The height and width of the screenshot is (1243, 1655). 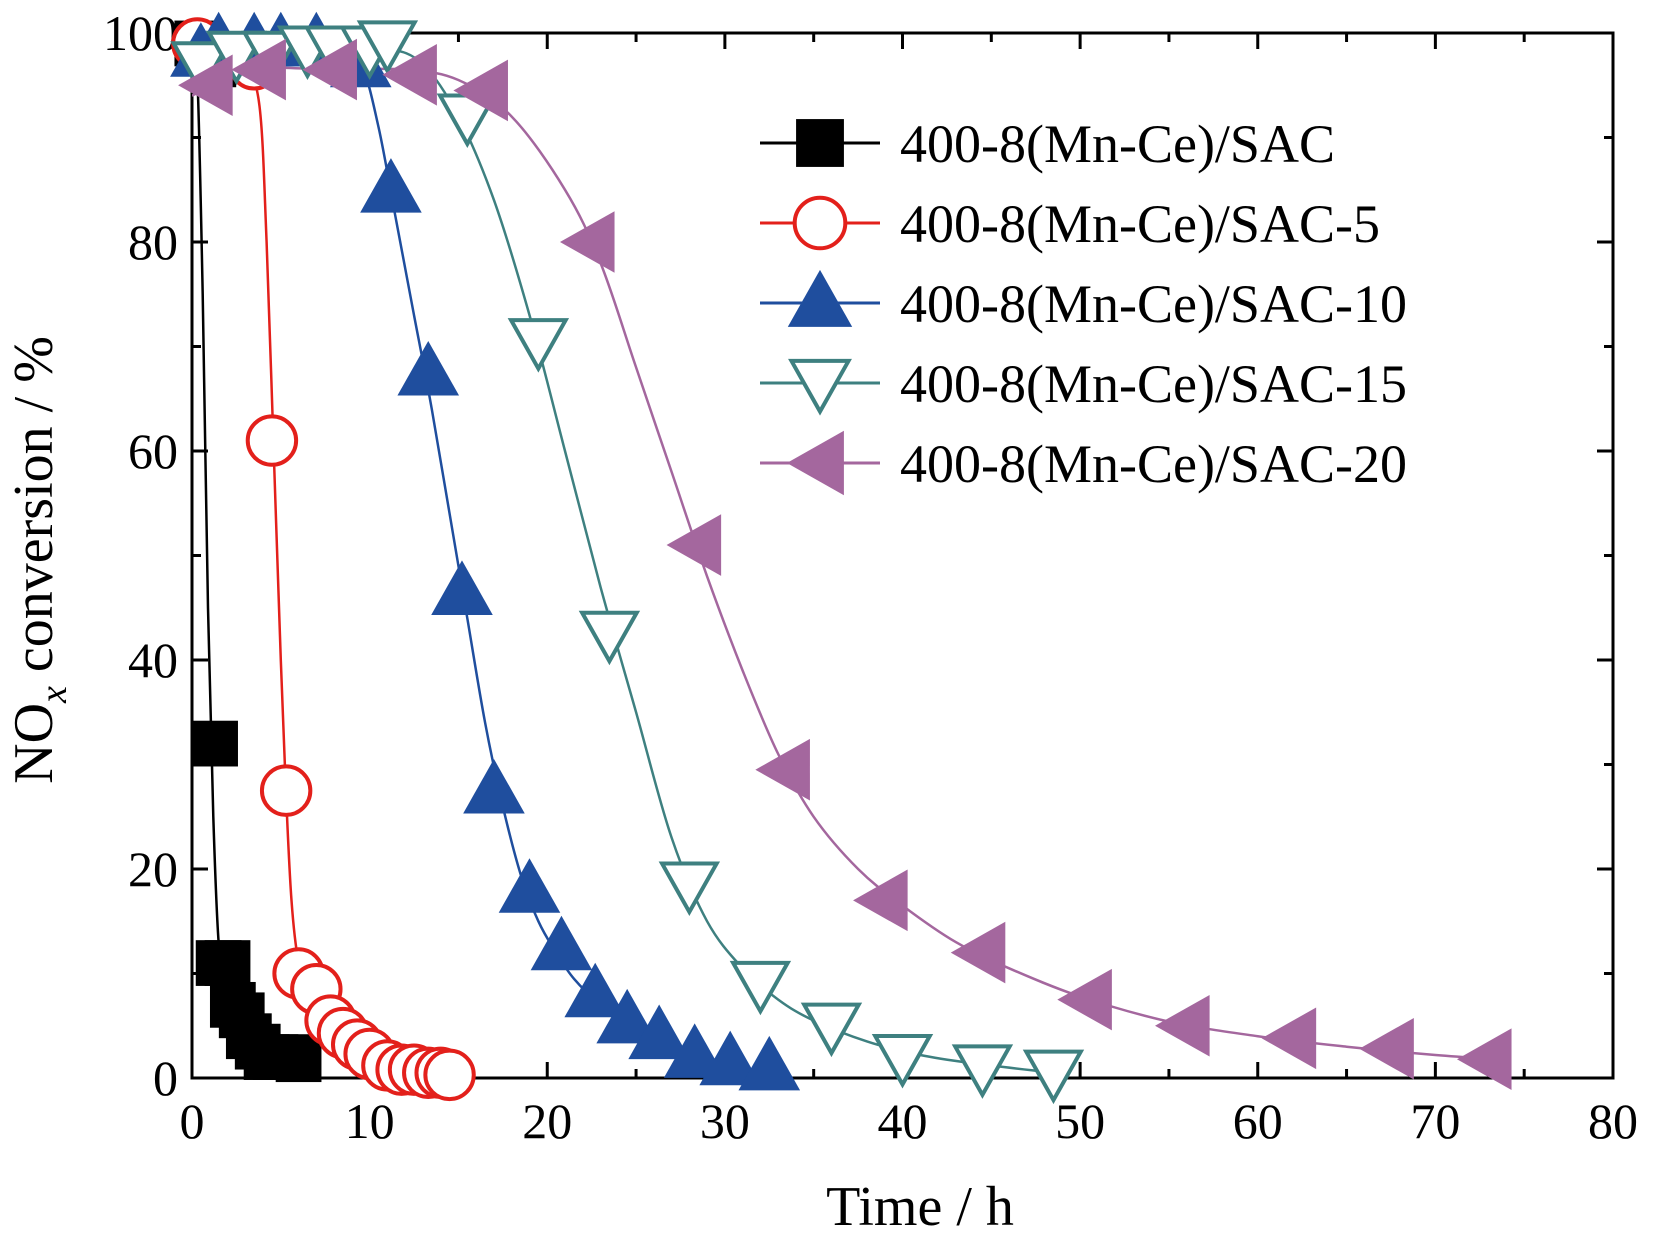 What do you see at coordinates (1153, 304) in the screenshot?
I see `legend-label-sac-10: 400-8(Mn-Ce)/SAC-10` at bounding box center [1153, 304].